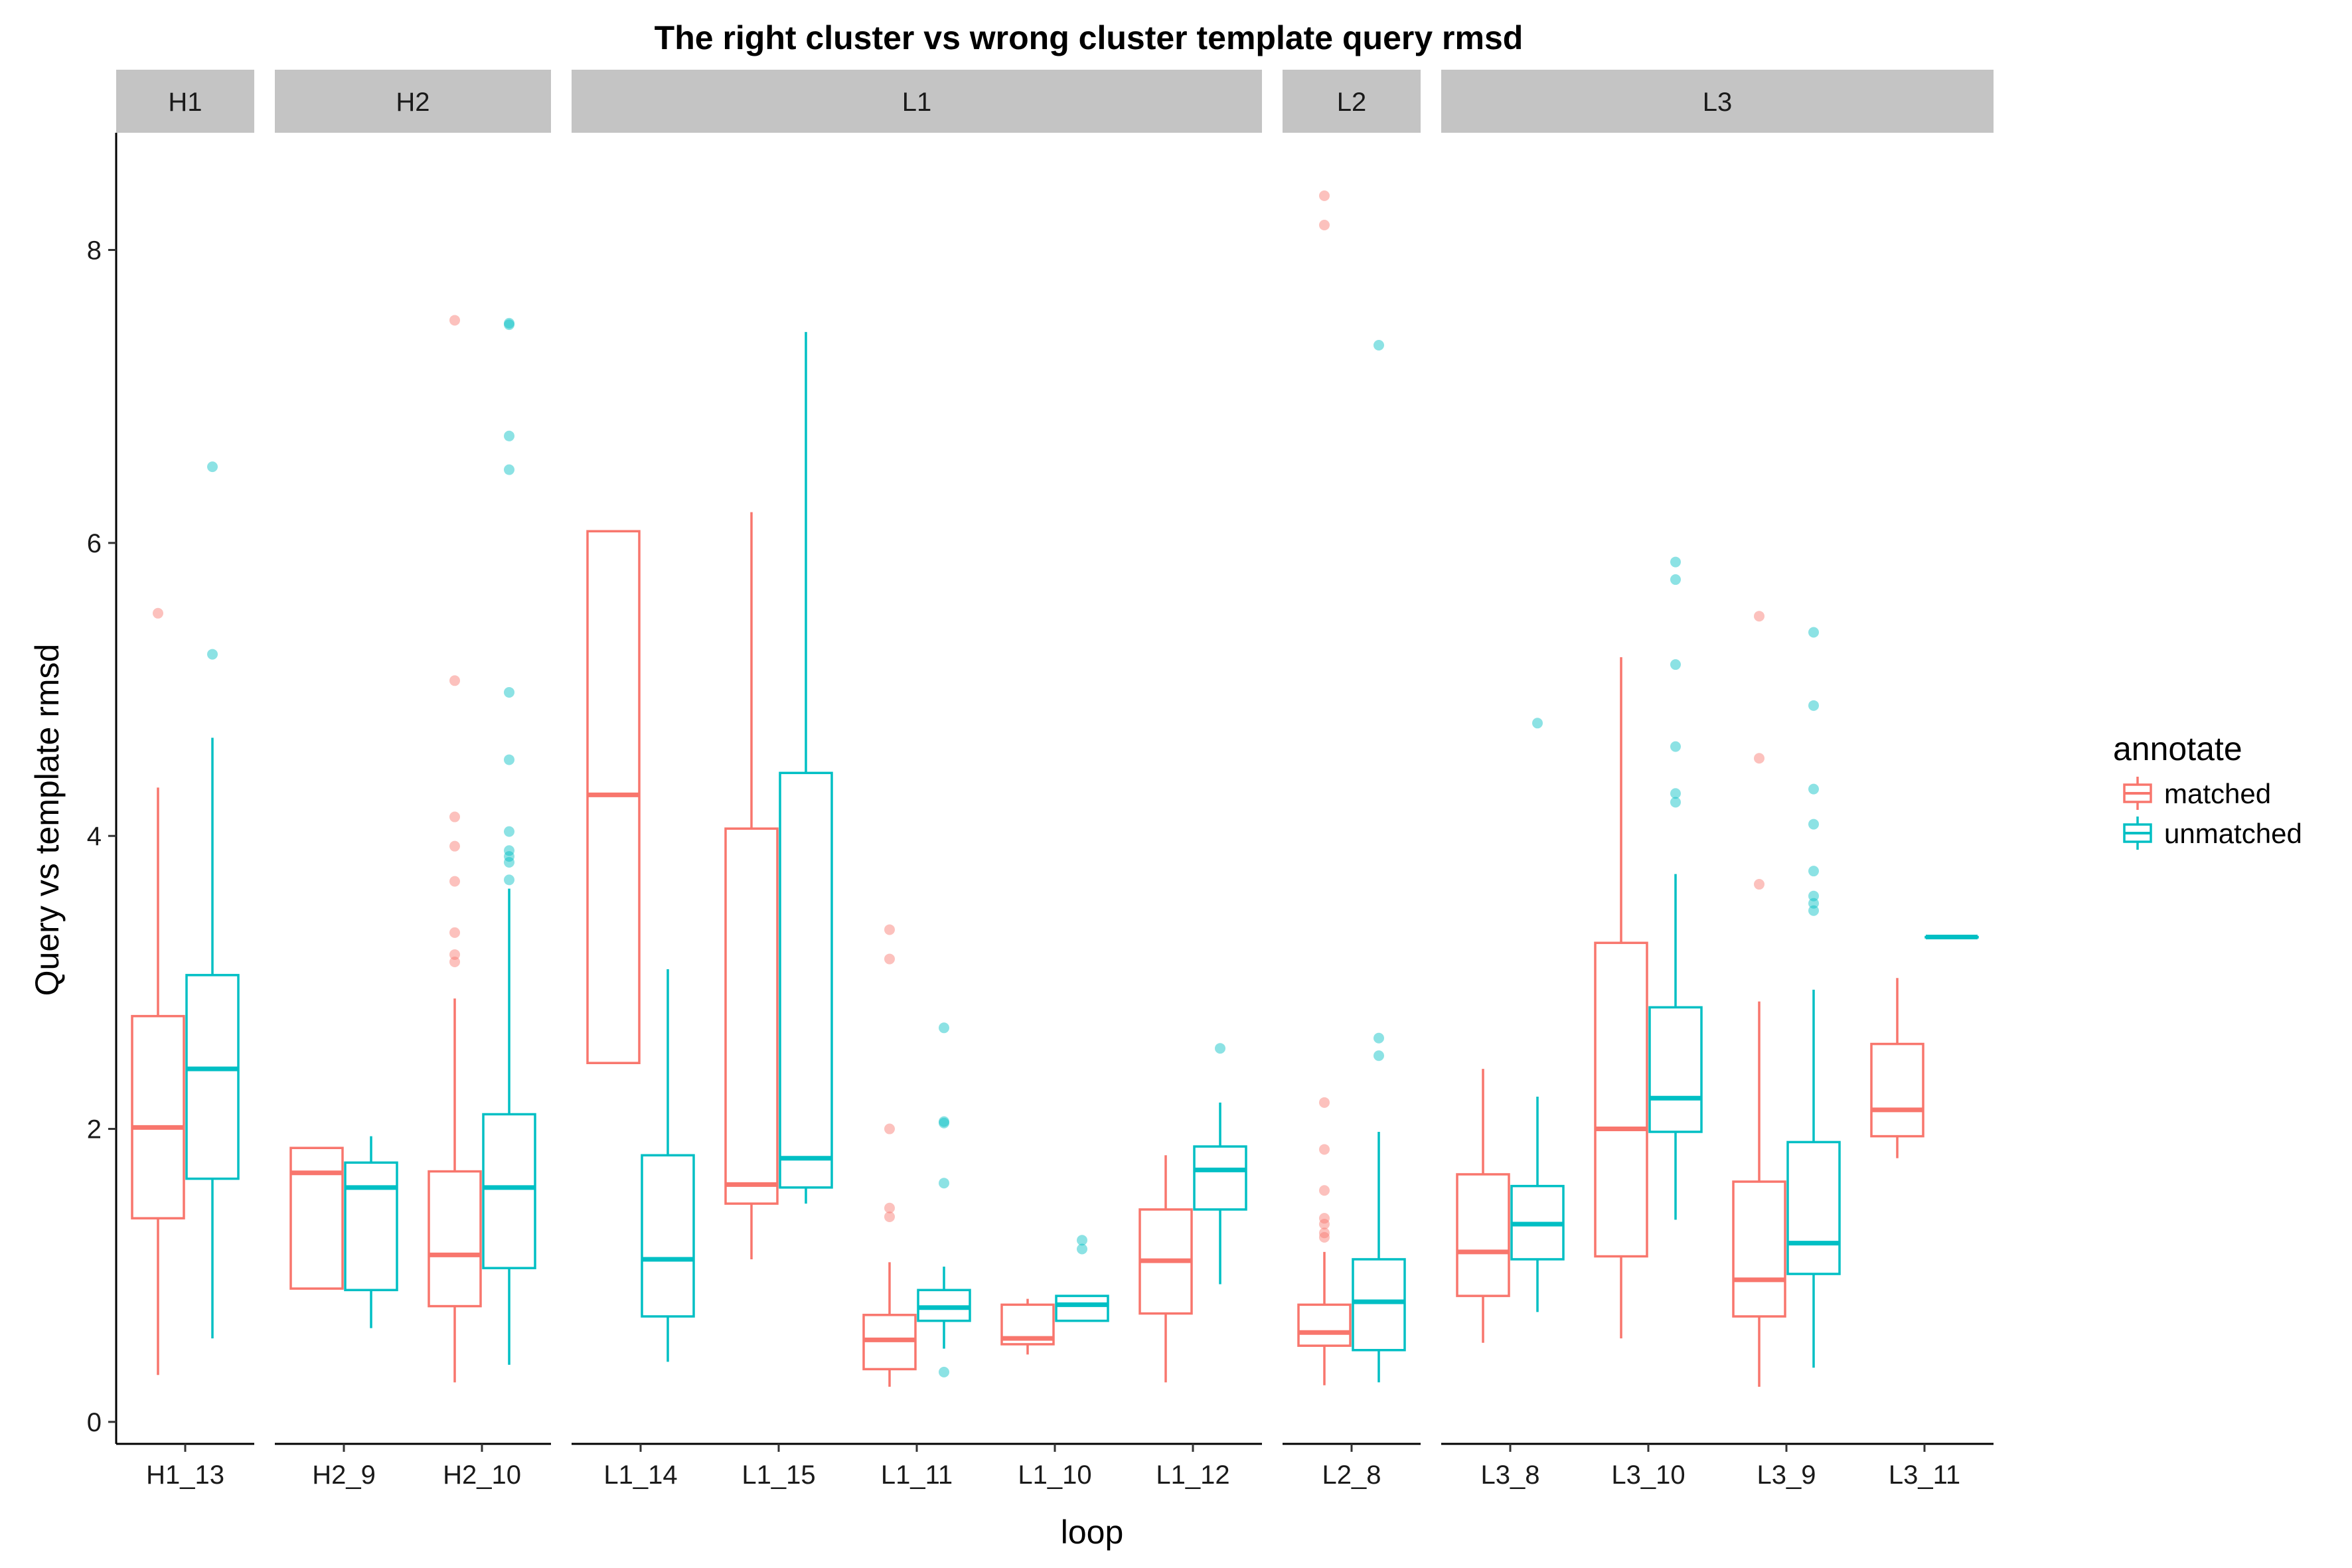 The width and height of the screenshot is (2352, 1568). Describe the element at coordinates (95, 1129) in the screenshot. I see `y-tick-label: 2` at that location.